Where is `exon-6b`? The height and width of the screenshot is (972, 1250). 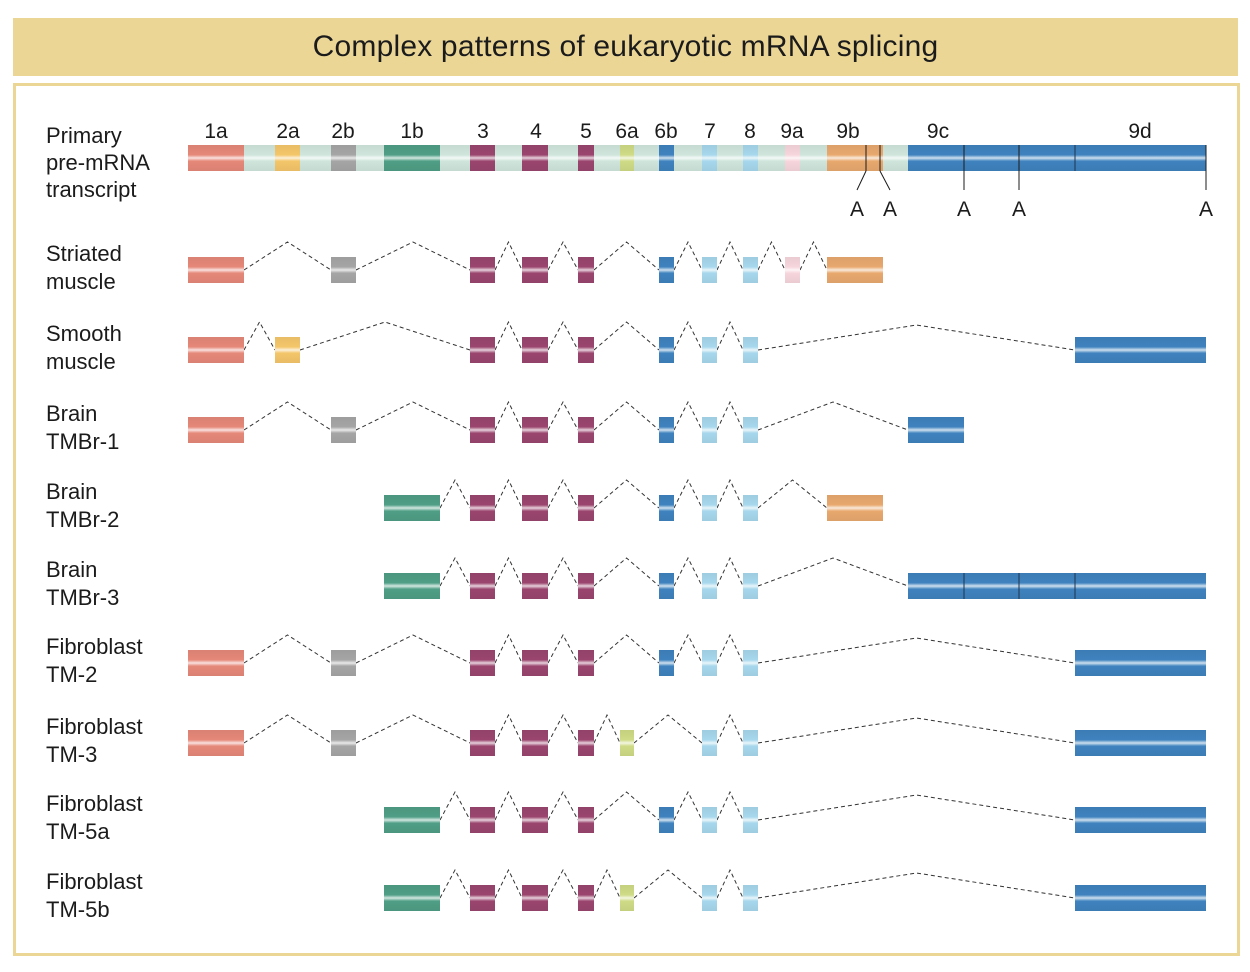 exon-6b is located at coordinates (666, 430).